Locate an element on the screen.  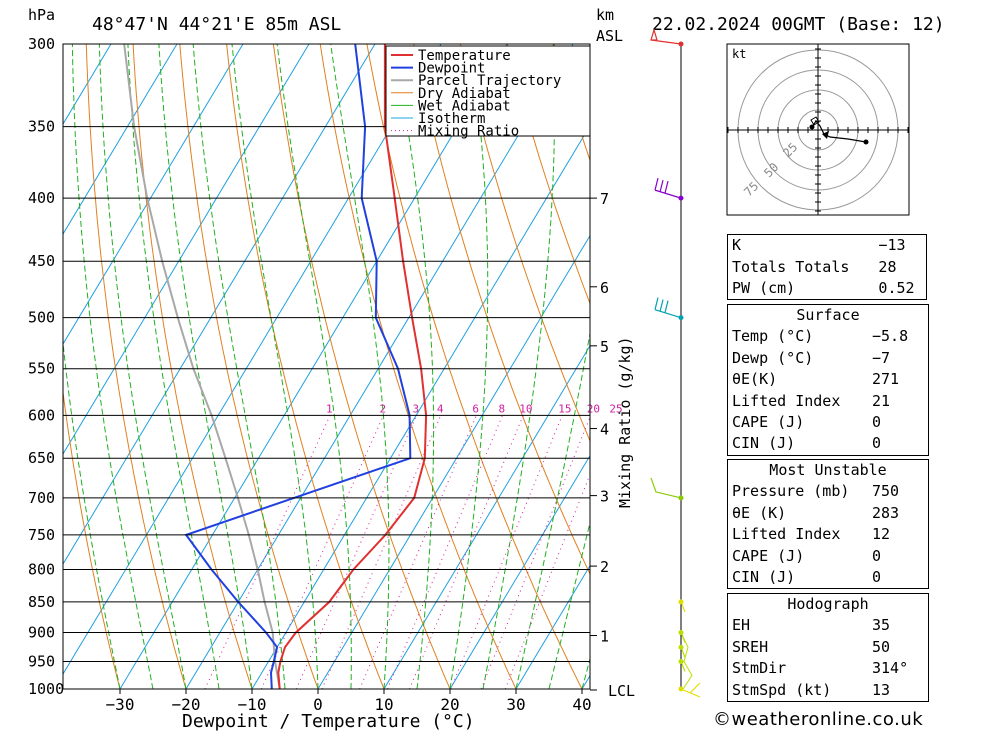
x-tick-label: 40 is located at coordinates (581, 704).